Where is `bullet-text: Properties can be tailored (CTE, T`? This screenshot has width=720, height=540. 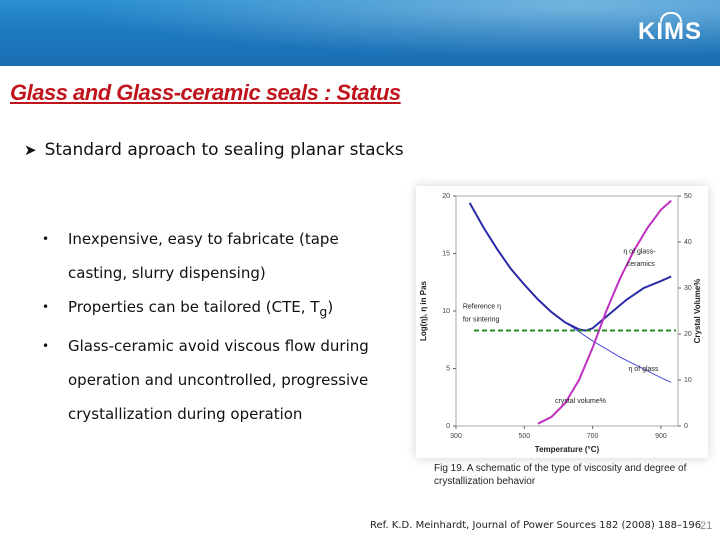
bullet-text: Properties can be tailored (CTE, T is located at coordinates (194, 307).